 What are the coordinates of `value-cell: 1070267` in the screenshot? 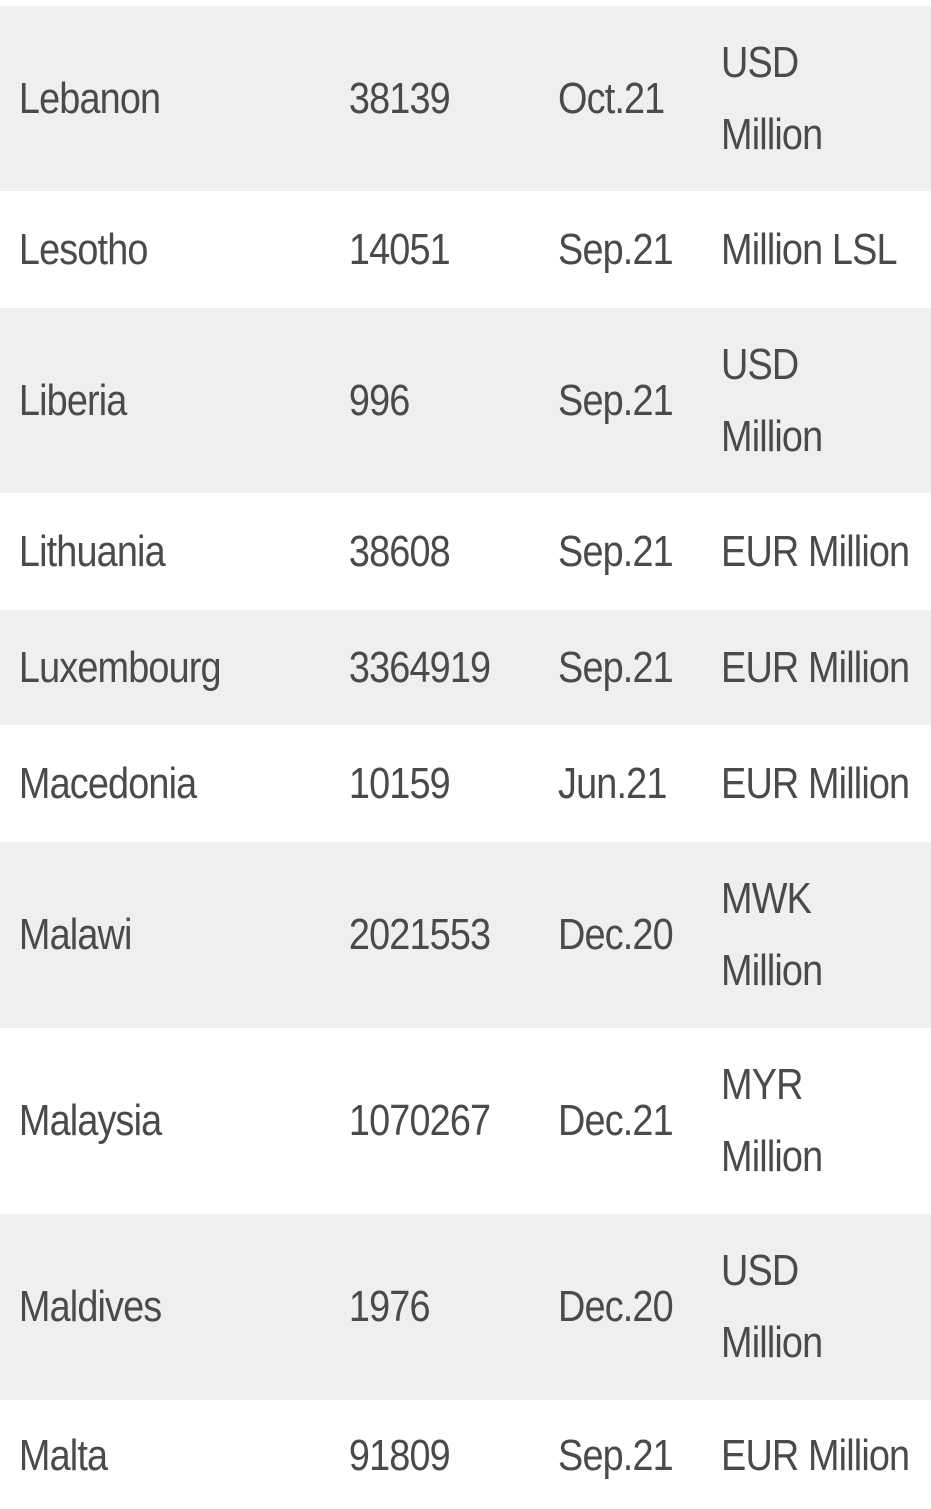 It's located at (419, 1120).